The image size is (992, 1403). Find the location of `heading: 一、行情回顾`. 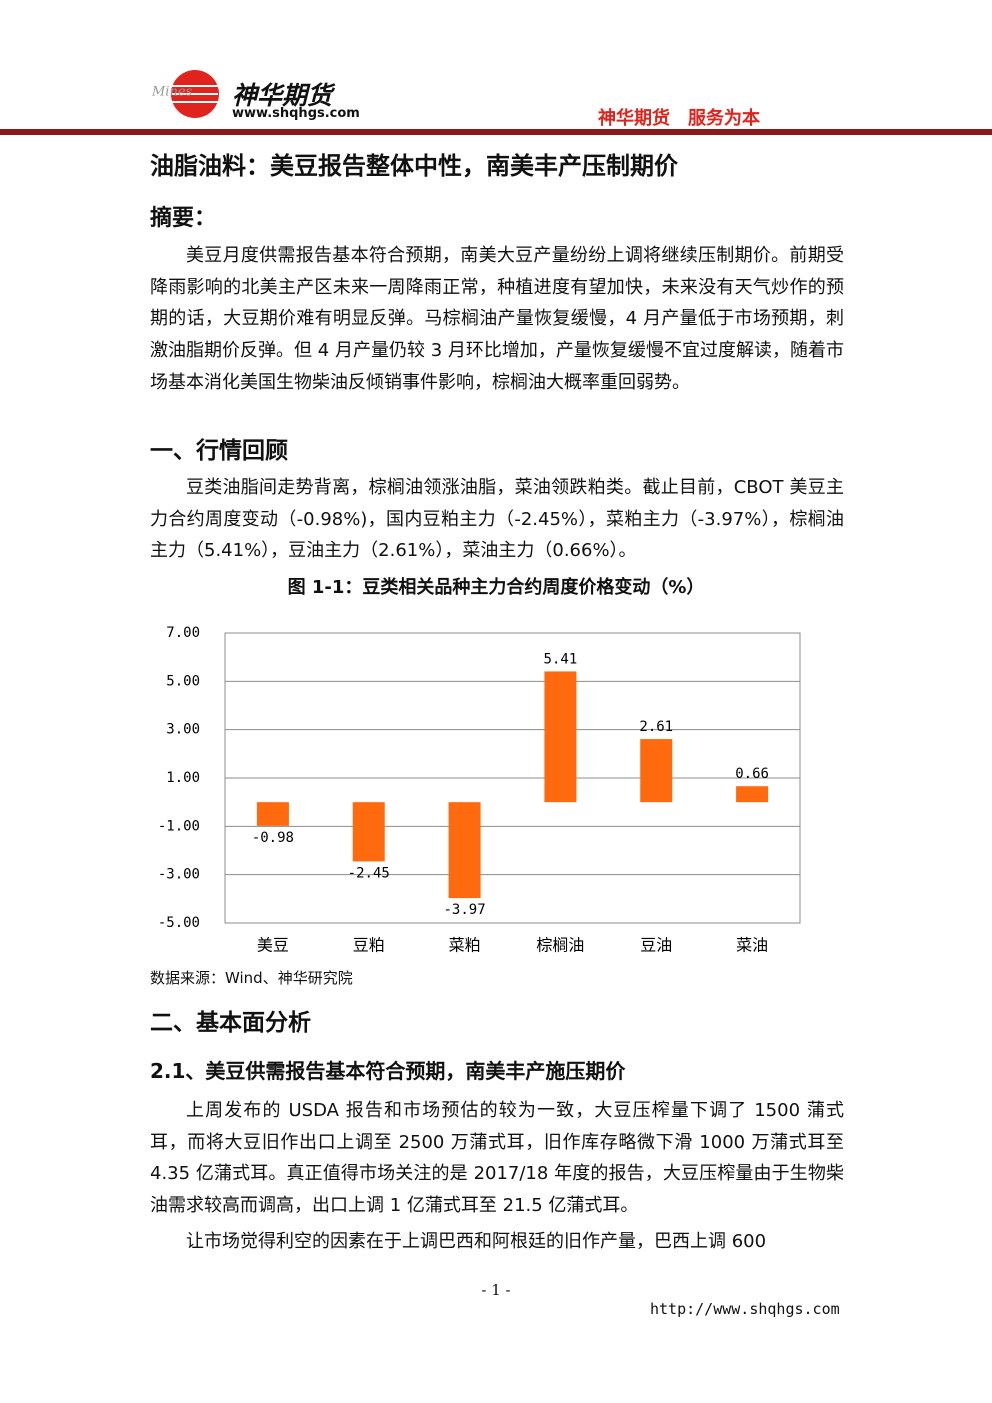

heading: 一、行情回顾 is located at coordinates (219, 451).